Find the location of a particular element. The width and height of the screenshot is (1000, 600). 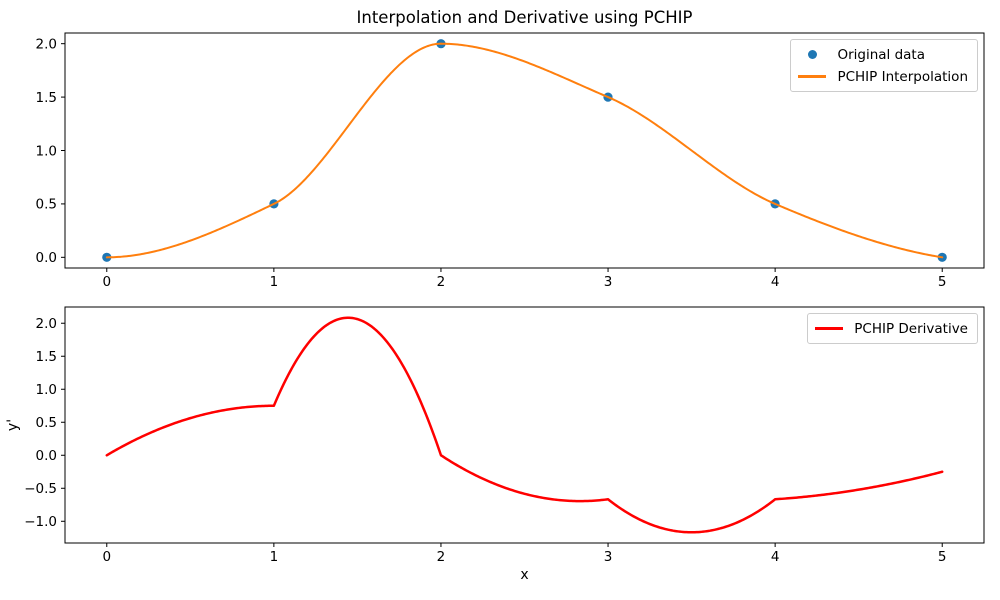

legend-bottom: PCHIP Derivative is located at coordinates (892, 328).